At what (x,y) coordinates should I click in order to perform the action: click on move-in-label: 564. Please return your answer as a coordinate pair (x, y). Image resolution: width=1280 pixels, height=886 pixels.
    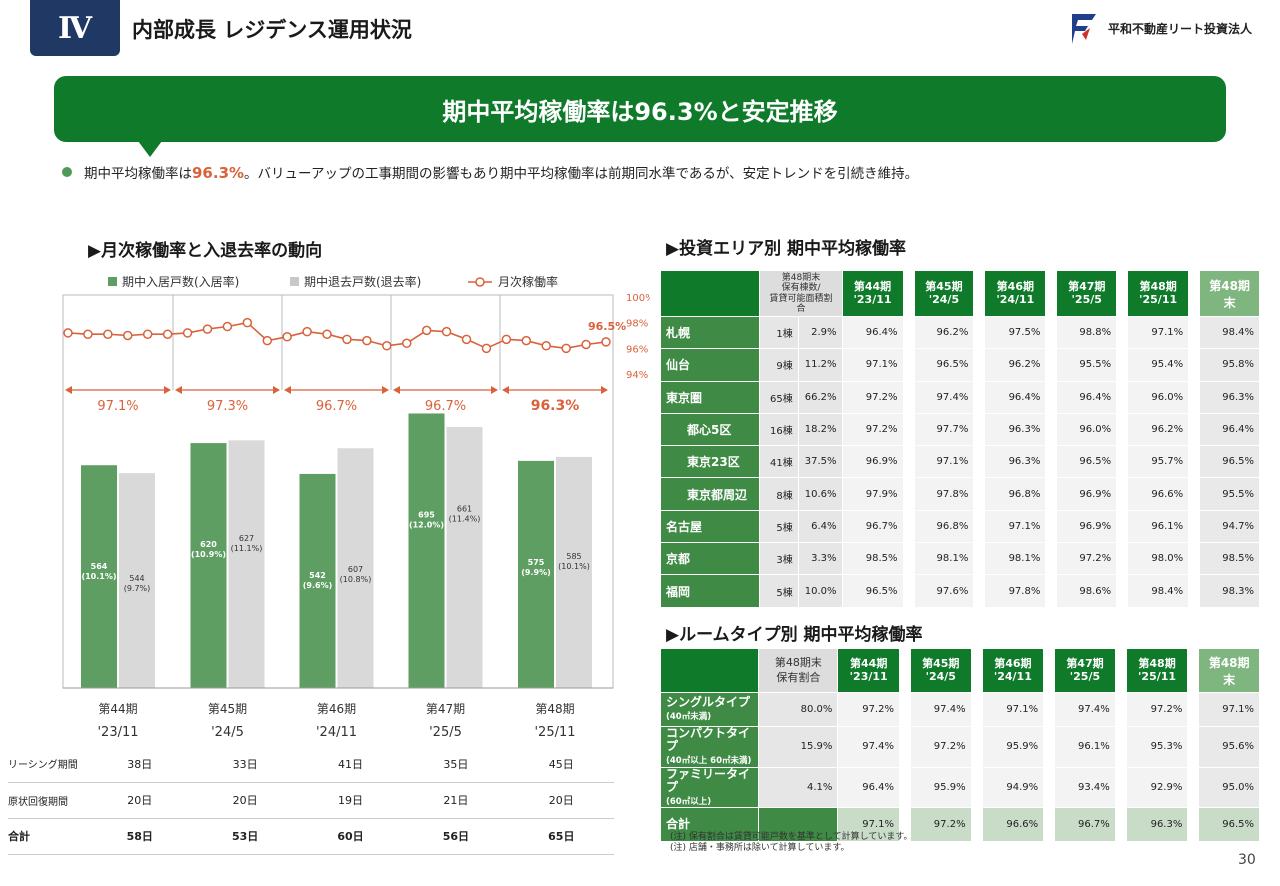
    Looking at the image, I should click on (99, 566).